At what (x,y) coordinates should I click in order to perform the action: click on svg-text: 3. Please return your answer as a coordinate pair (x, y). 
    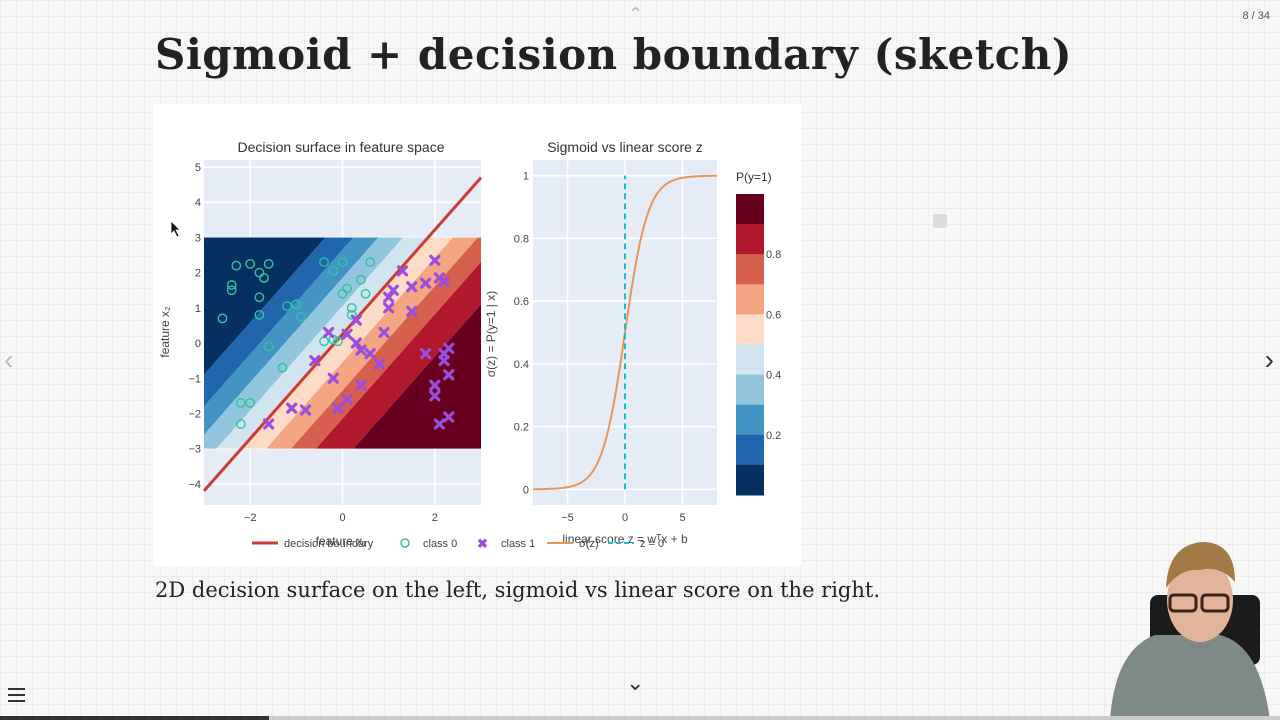
    Looking at the image, I should click on (198, 238).